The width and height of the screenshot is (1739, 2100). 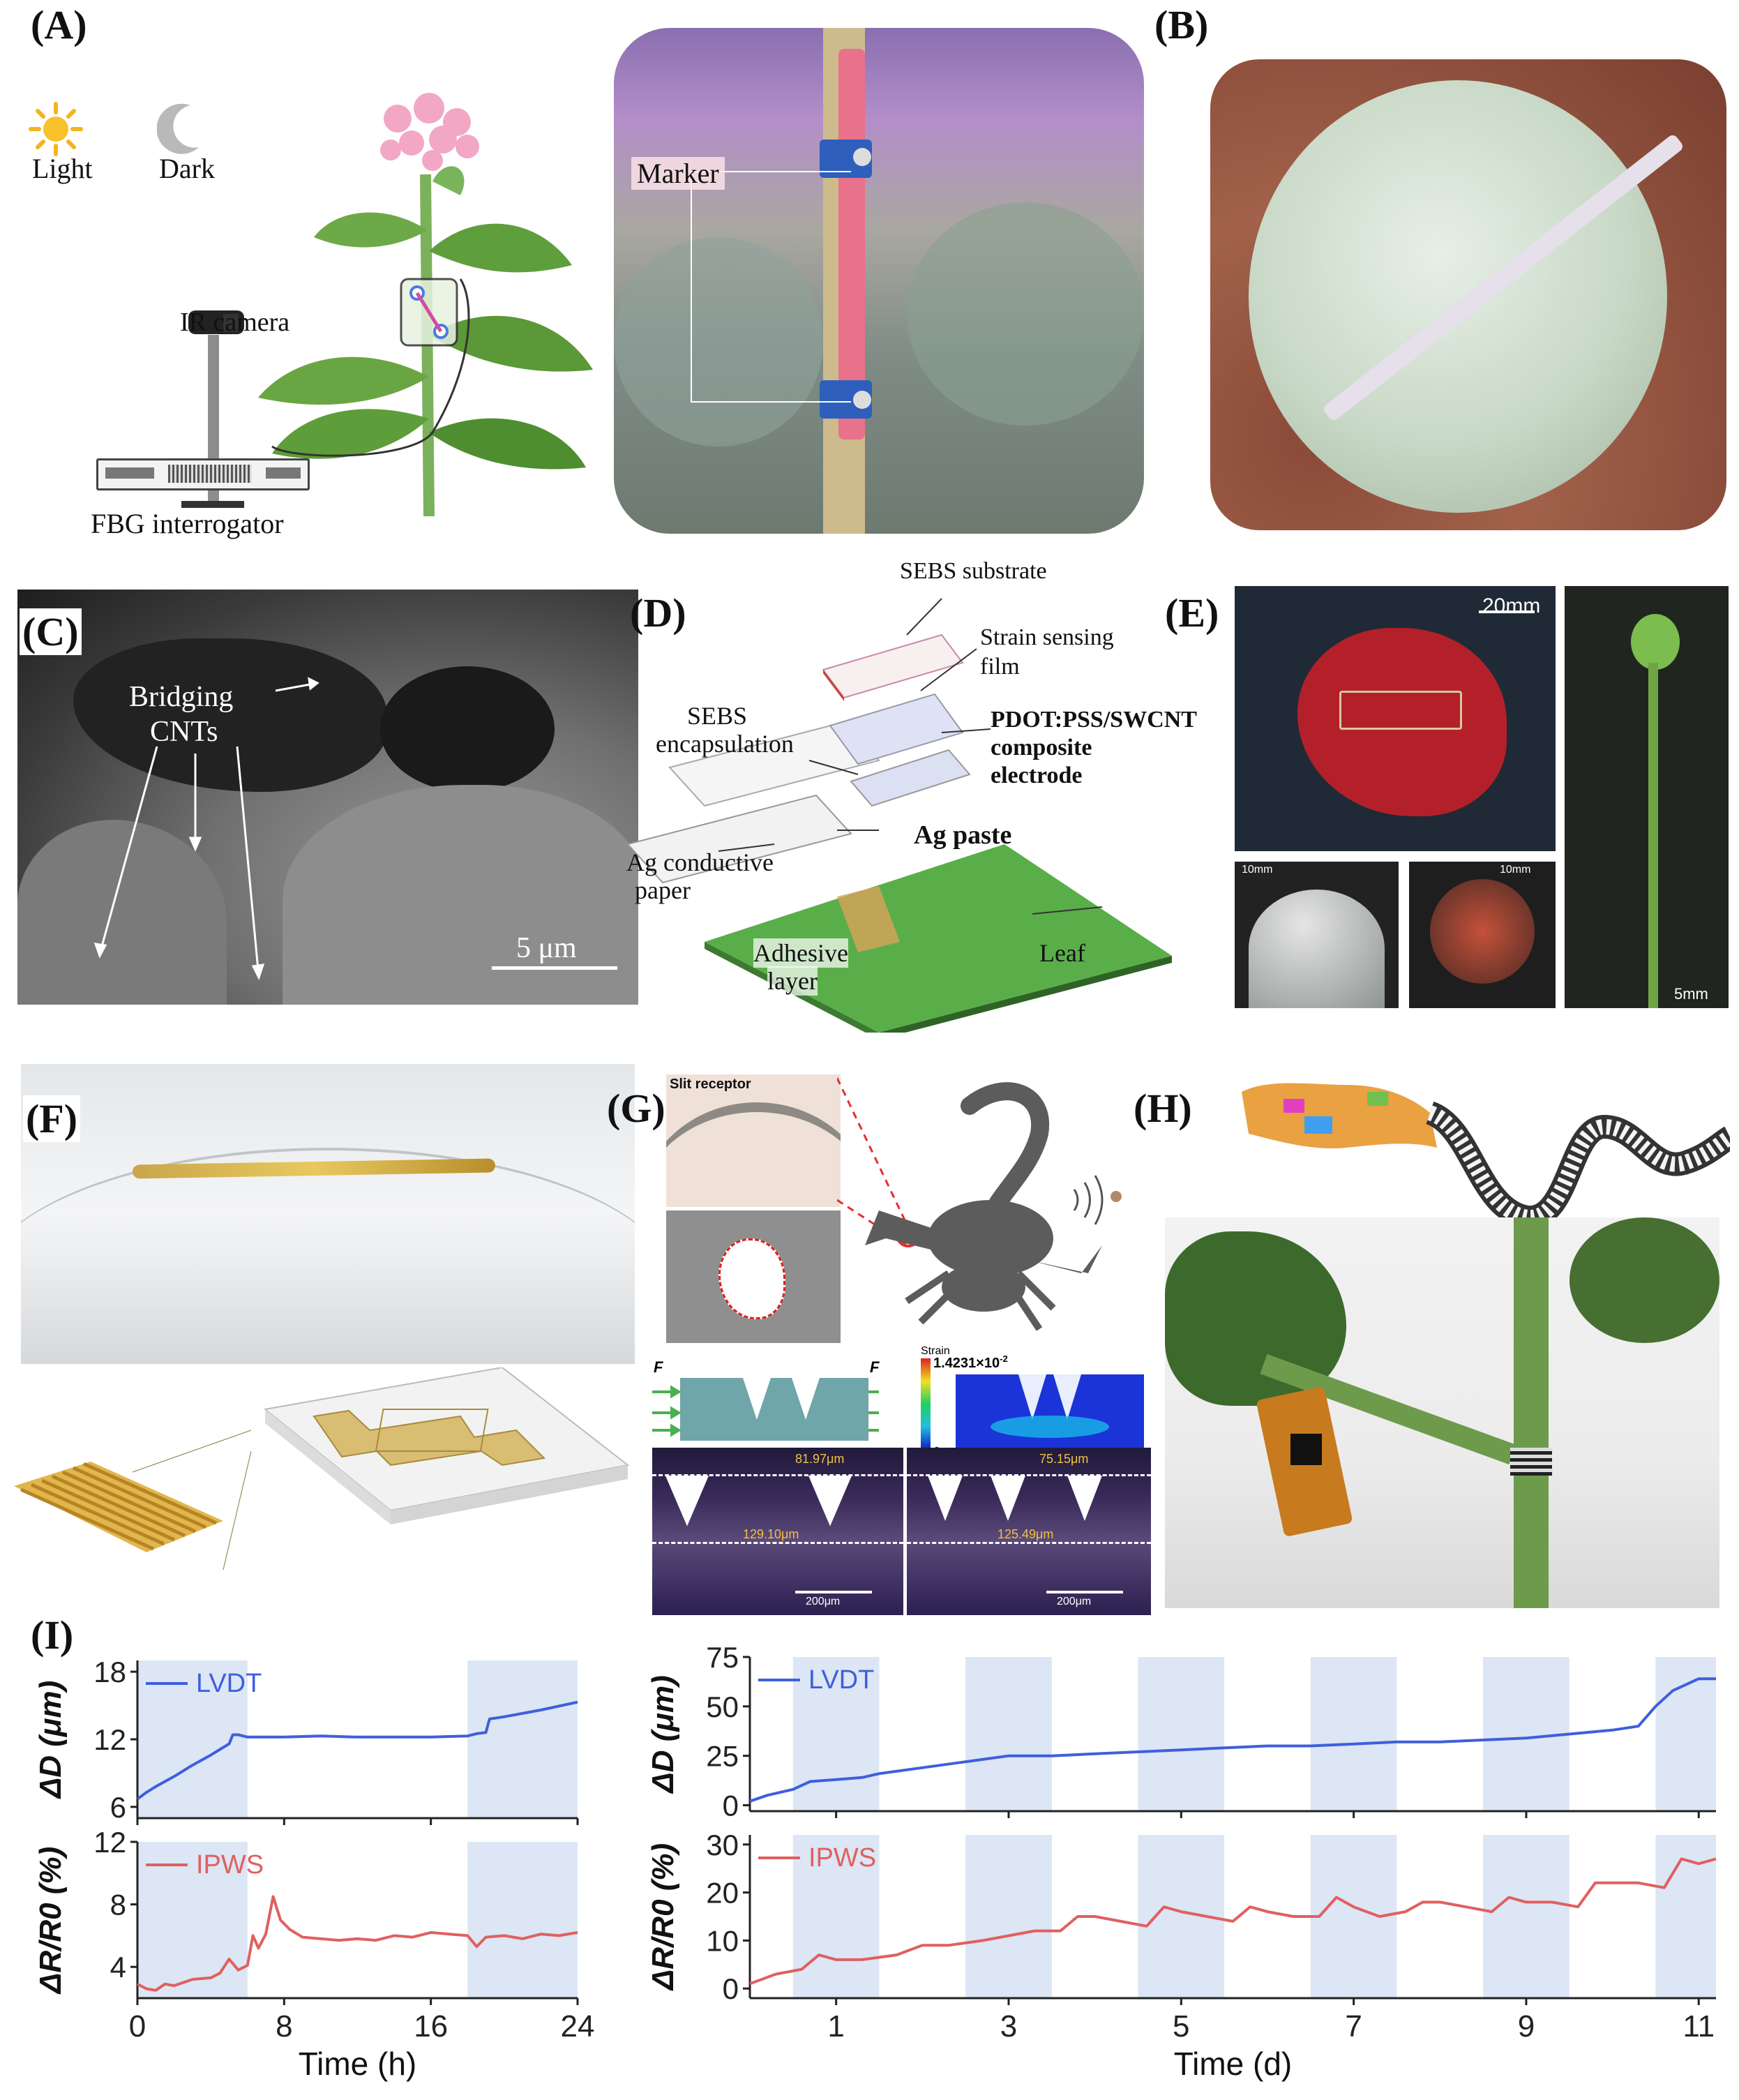 What do you see at coordinates (203, 474) in the screenshot?
I see `fbg-device` at bounding box center [203, 474].